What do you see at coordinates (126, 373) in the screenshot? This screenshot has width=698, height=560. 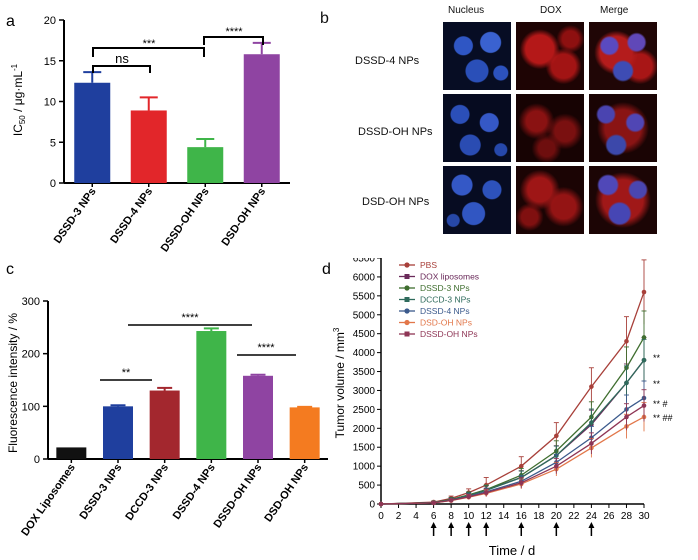 I see `sig-label-c1: **` at bounding box center [126, 373].